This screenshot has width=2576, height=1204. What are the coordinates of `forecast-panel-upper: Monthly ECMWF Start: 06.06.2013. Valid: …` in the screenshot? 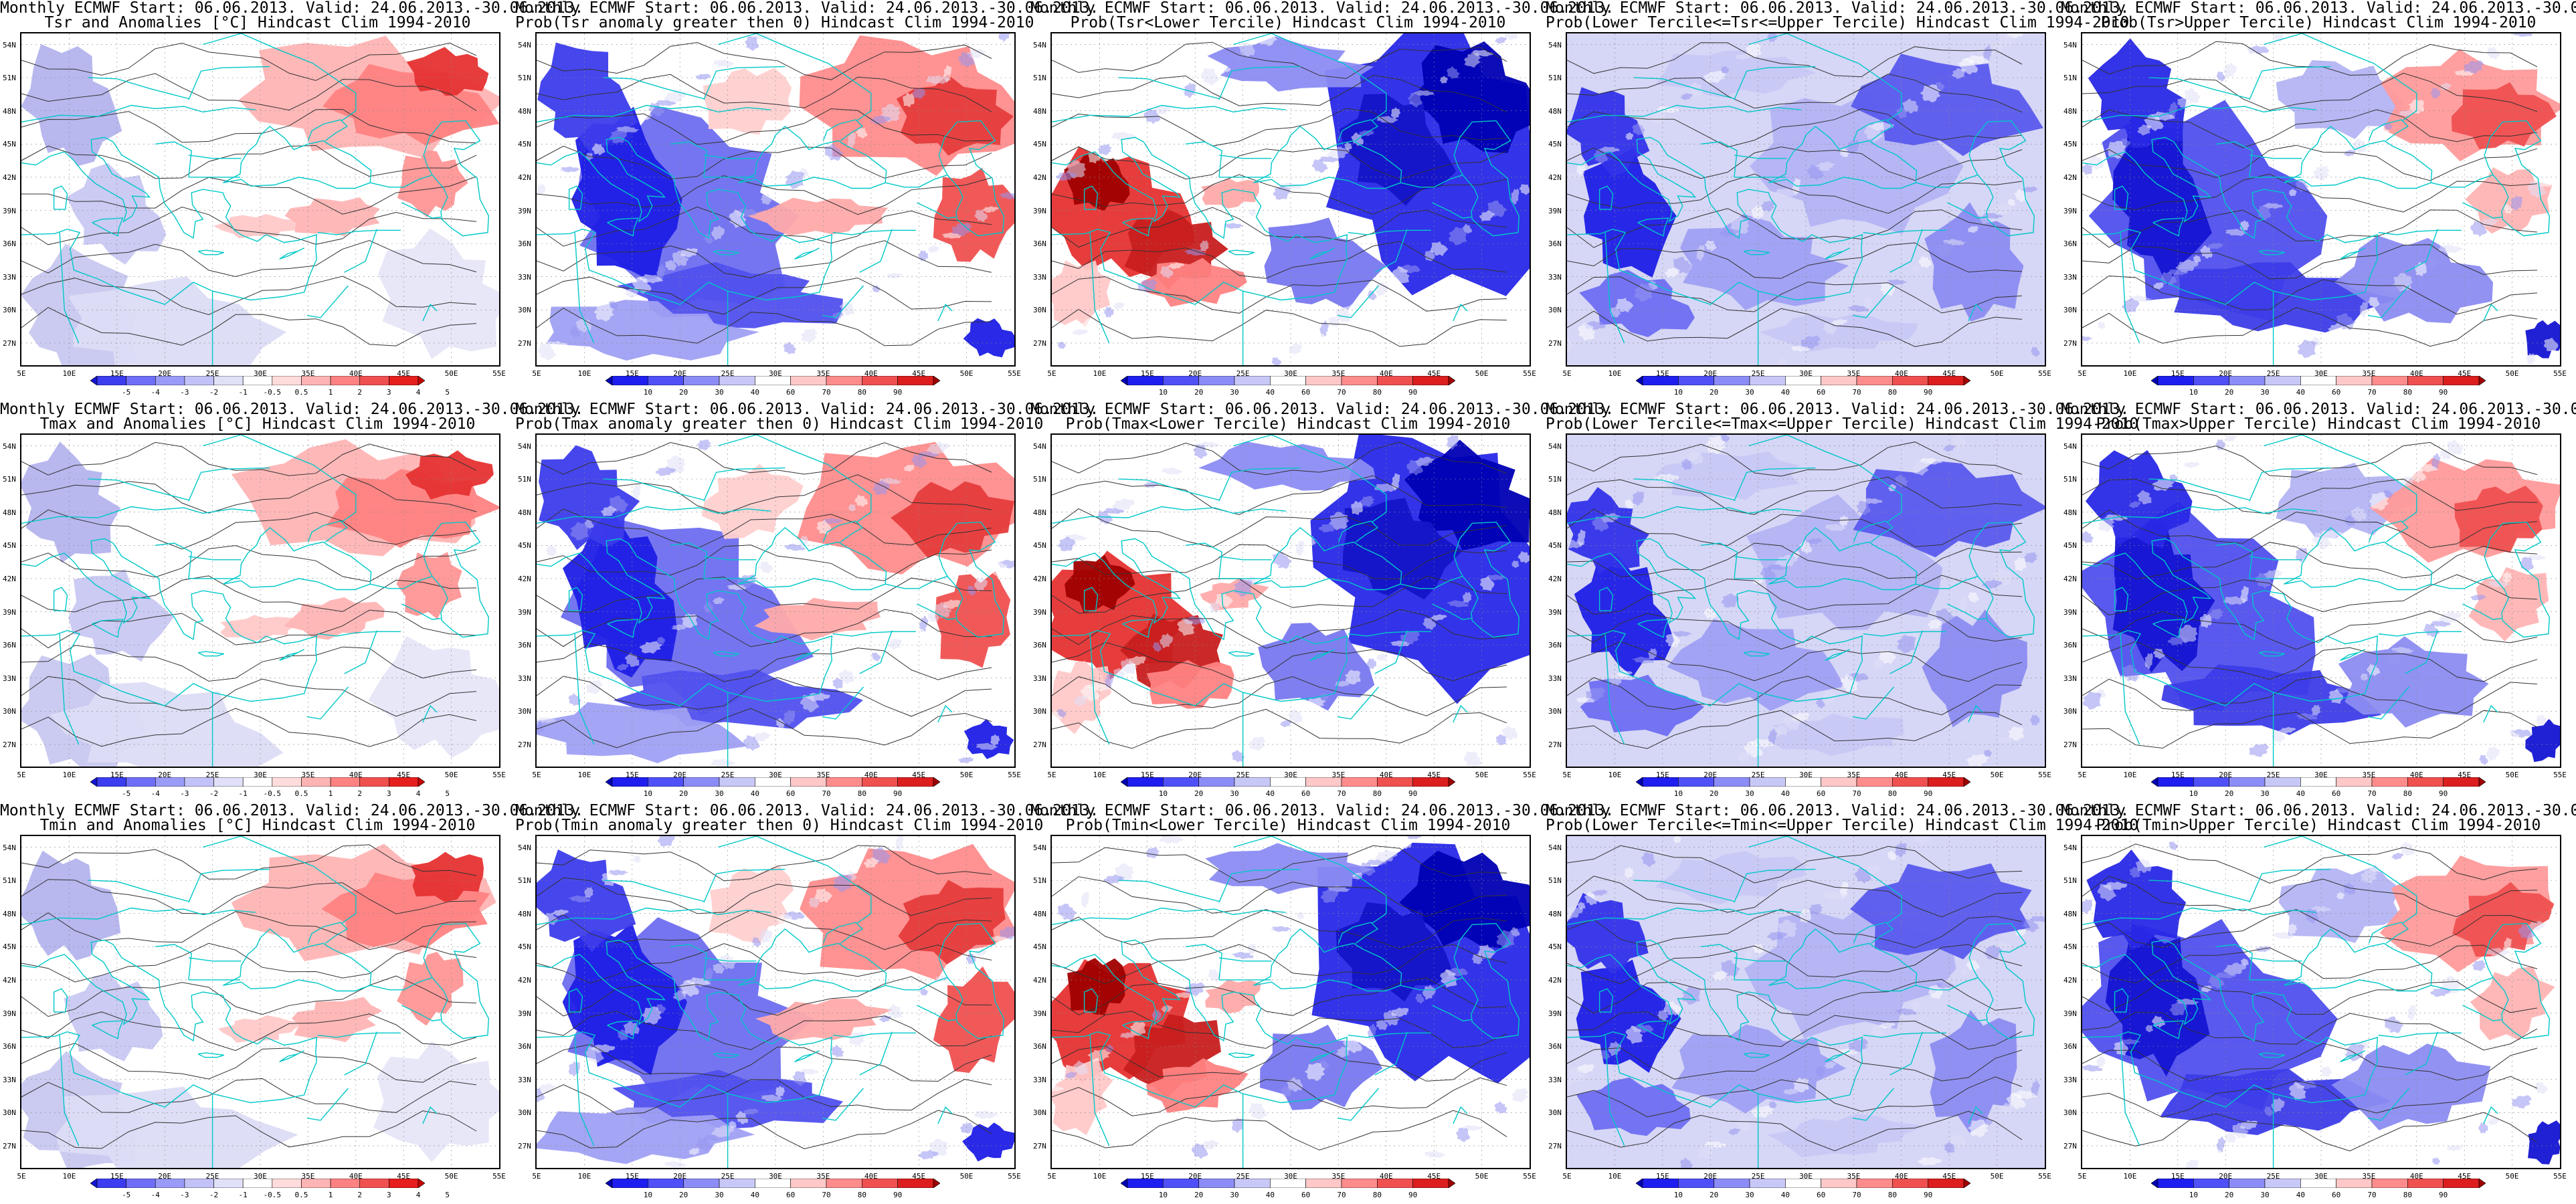 It's located at (2318, 602).